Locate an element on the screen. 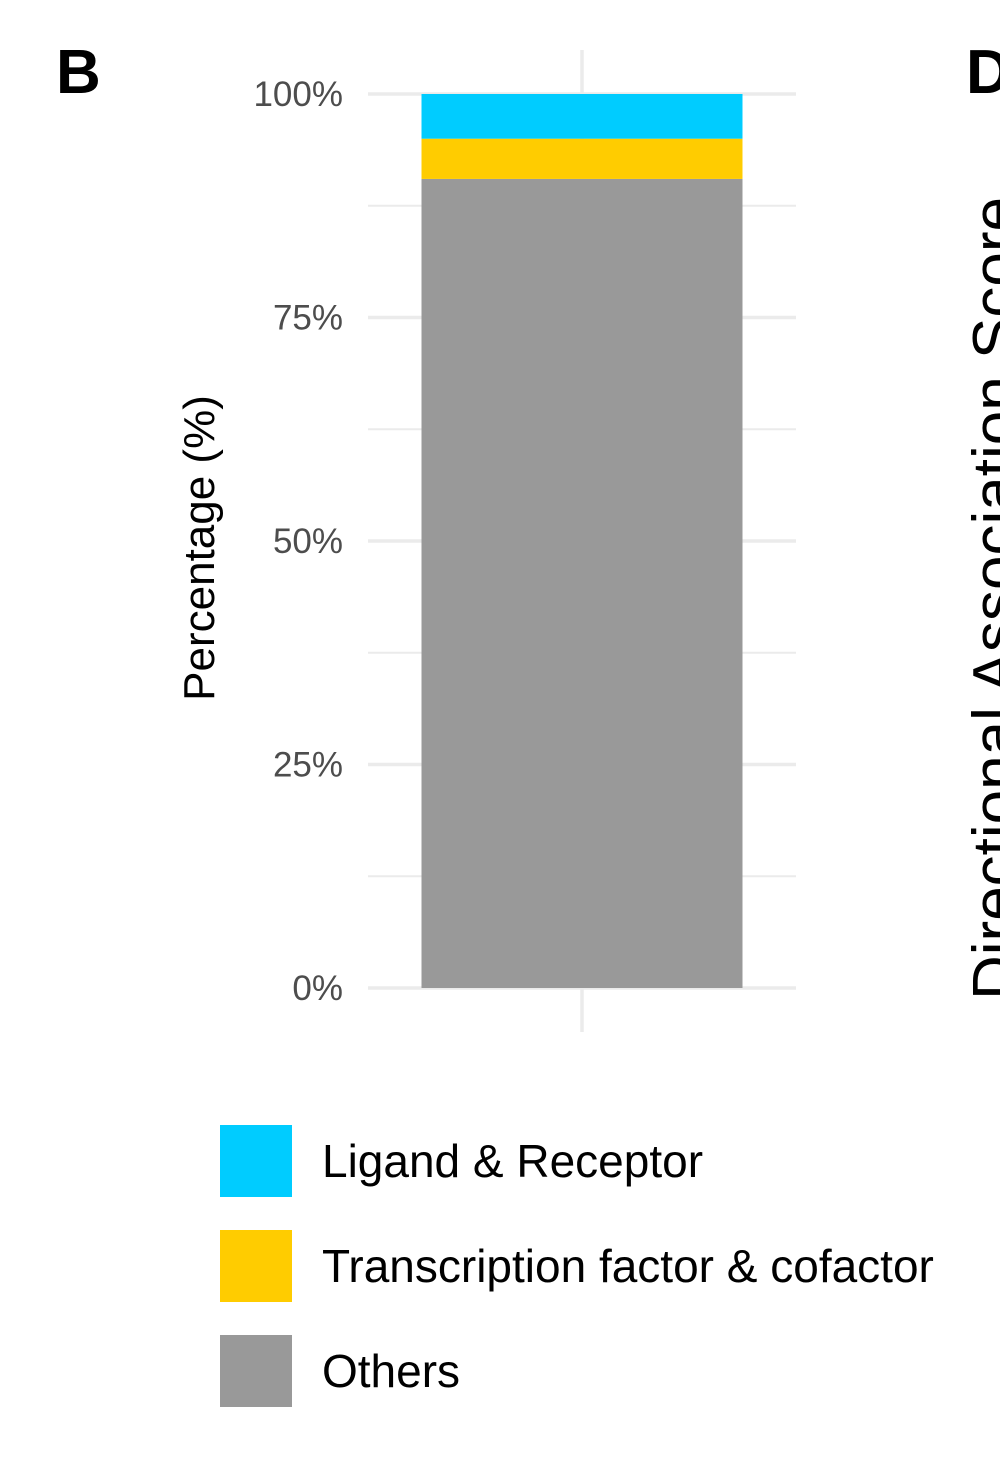  y-tick-label: 50% is located at coordinates (308, 541).